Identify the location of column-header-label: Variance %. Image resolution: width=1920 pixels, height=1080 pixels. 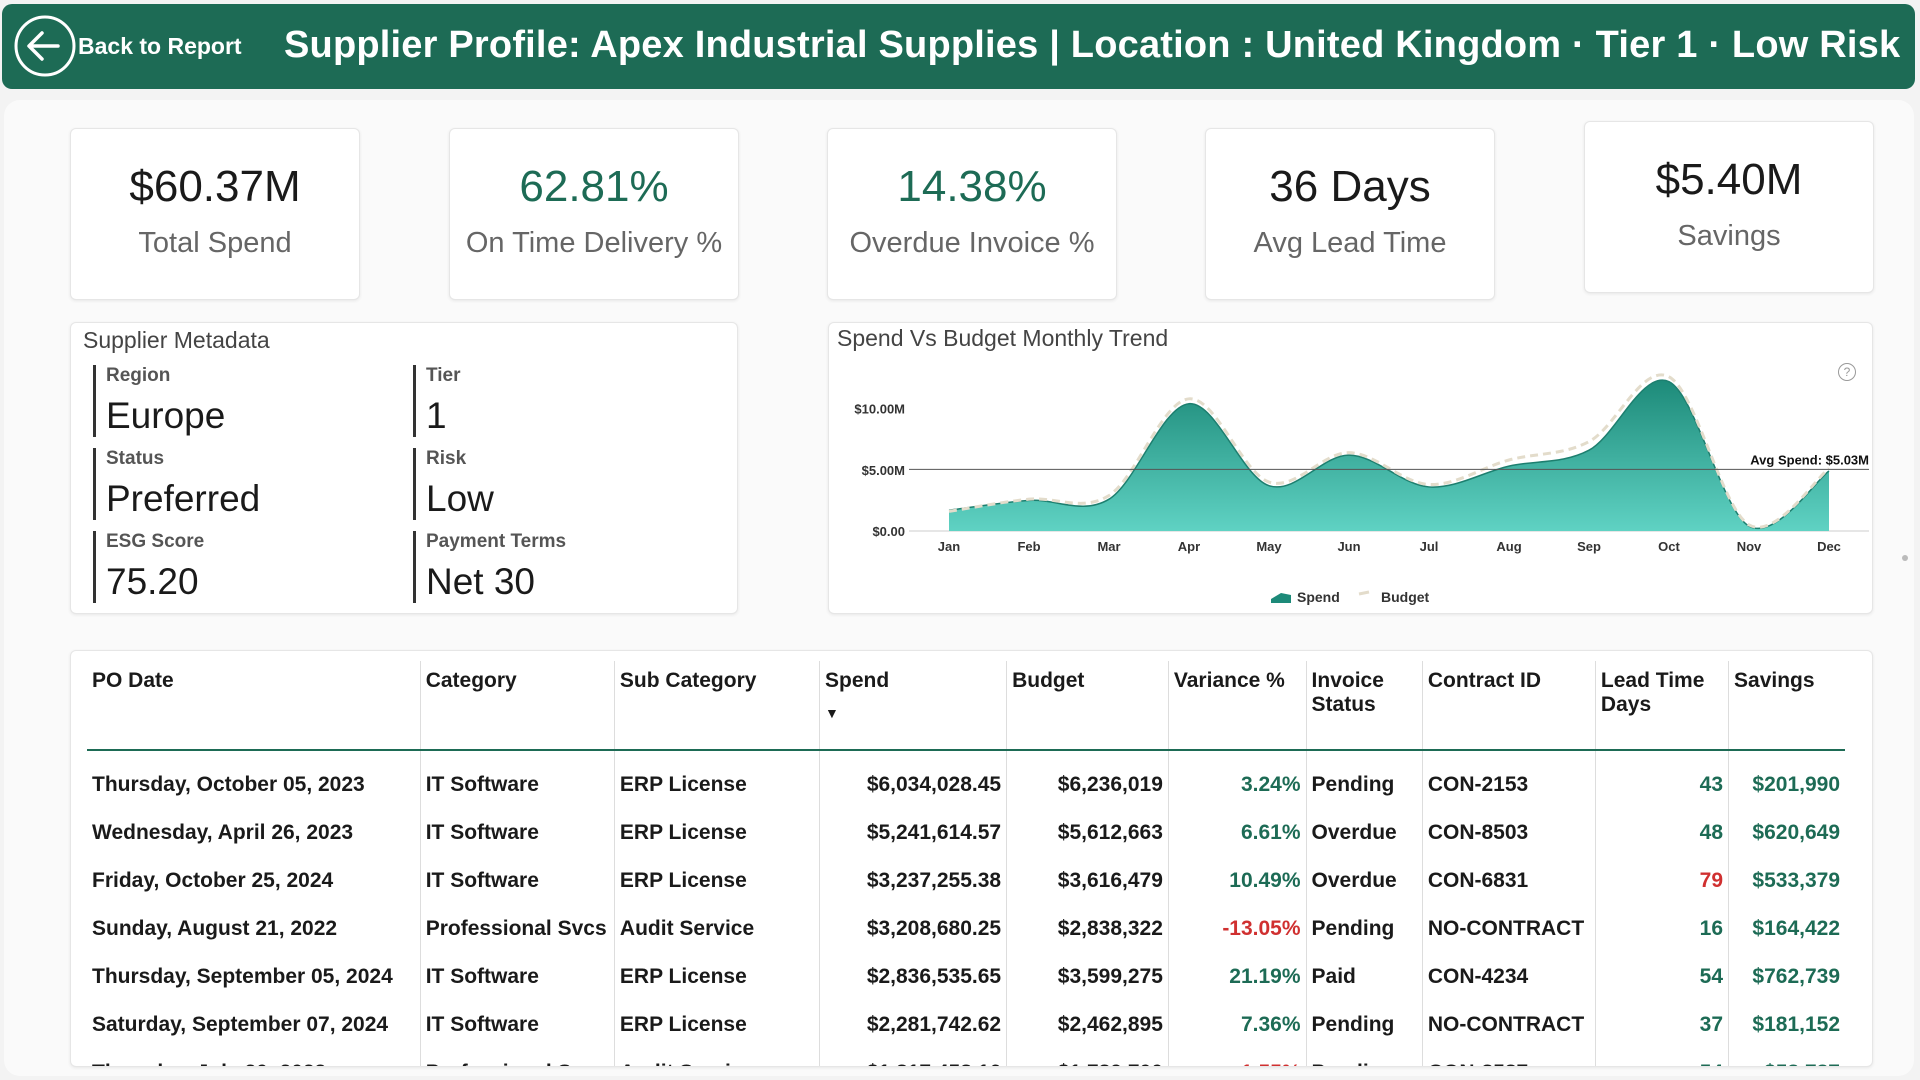
(1229, 680).